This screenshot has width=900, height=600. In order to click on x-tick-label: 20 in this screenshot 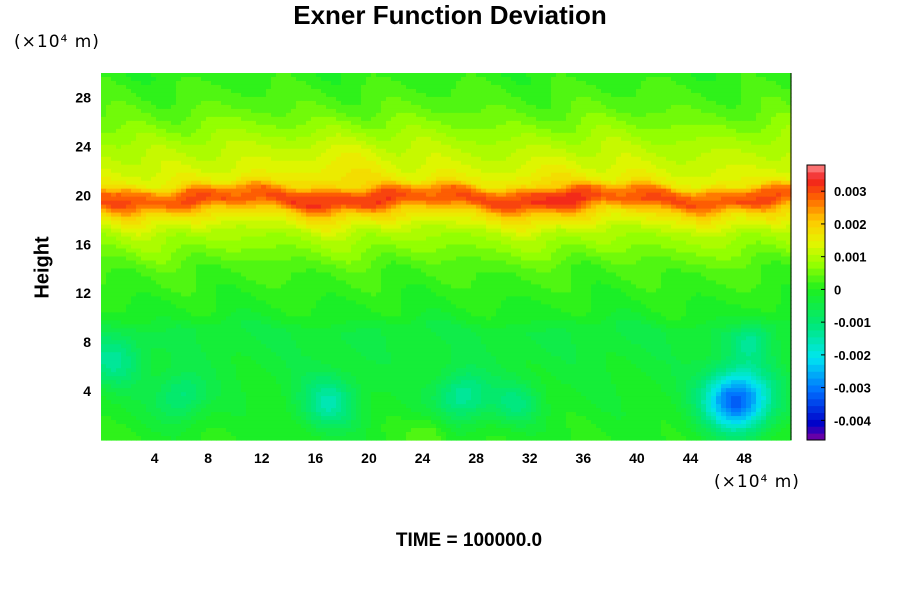, I will do `click(369, 458)`.